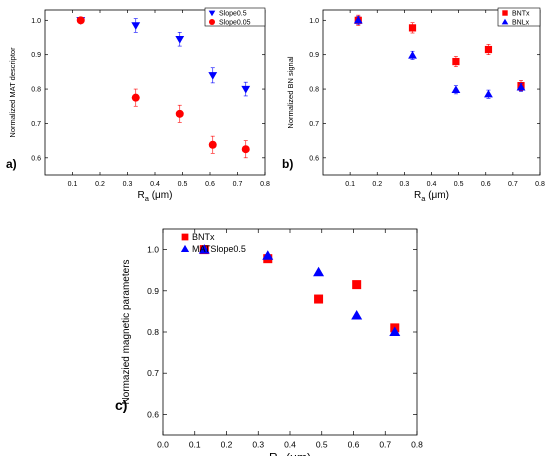 The height and width of the screenshot is (456, 550). I want to click on series-BNLx, so click(439, 57).